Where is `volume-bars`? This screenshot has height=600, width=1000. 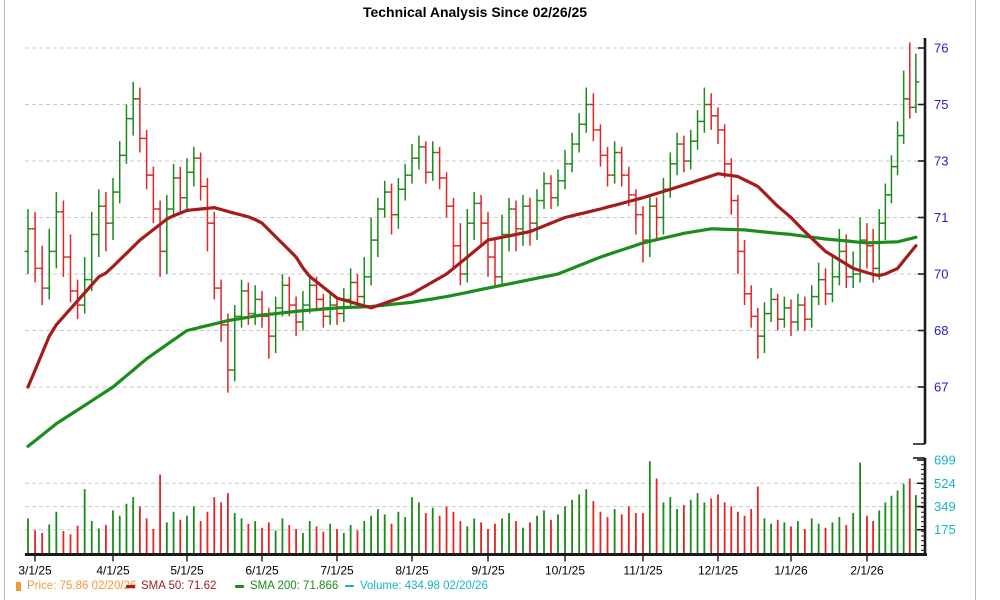
volume-bars is located at coordinates (472, 507).